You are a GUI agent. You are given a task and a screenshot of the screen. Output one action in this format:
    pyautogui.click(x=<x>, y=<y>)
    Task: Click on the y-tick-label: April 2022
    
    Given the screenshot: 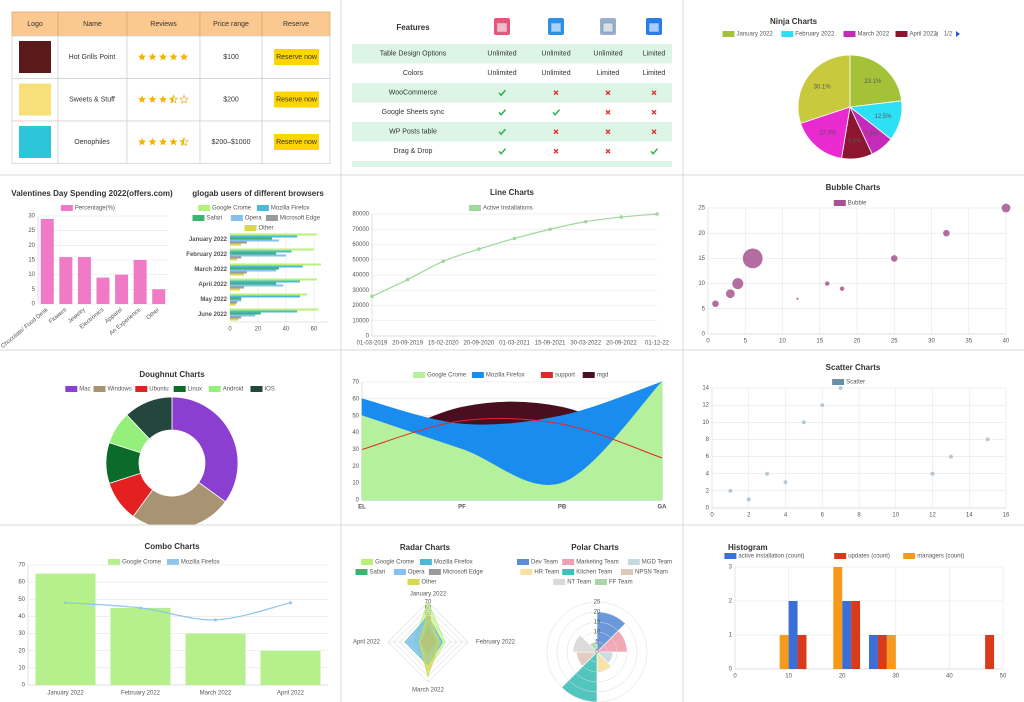 What is the action you would take?
    pyautogui.click(x=212, y=285)
    